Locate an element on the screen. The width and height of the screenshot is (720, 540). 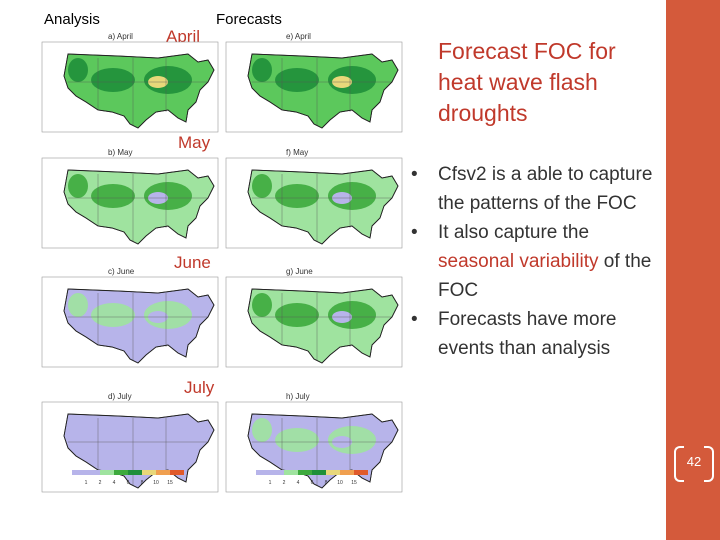
highlighted-text: seasonal variability is located at coordinates (518, 261).